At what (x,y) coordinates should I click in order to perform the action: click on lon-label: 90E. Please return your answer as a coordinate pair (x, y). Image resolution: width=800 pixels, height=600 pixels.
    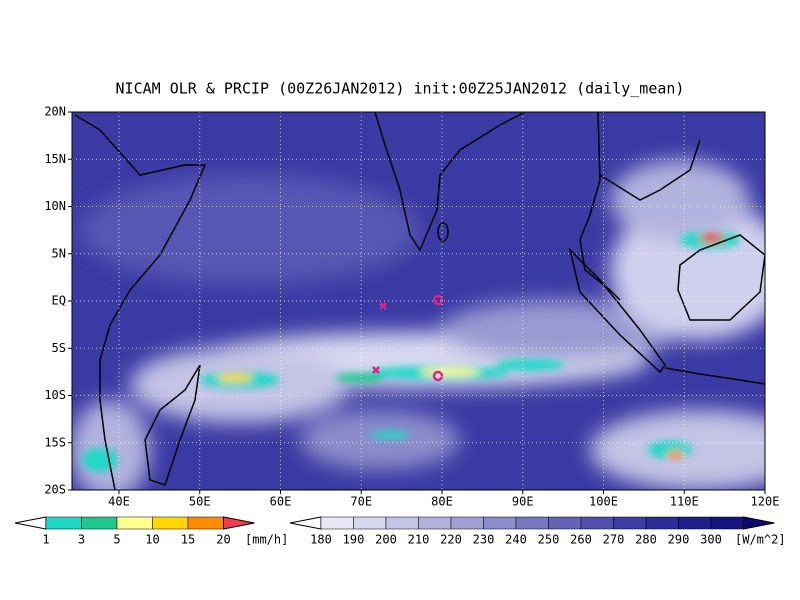
    Looking at the image, I should click on (523, 502).